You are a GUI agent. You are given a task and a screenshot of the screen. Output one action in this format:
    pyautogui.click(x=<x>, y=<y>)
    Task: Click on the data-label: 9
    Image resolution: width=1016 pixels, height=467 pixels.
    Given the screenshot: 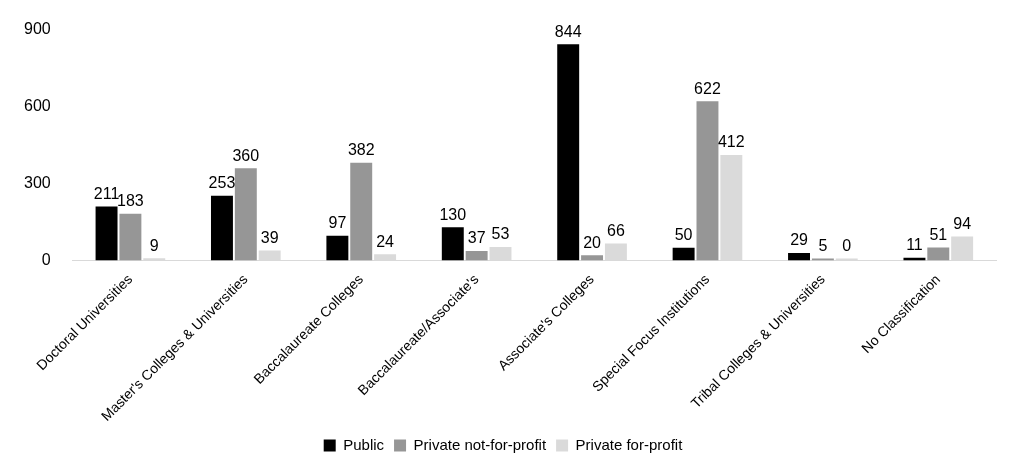 What is the action you would take?
    pyautogui.click(x=154, y=245)
    